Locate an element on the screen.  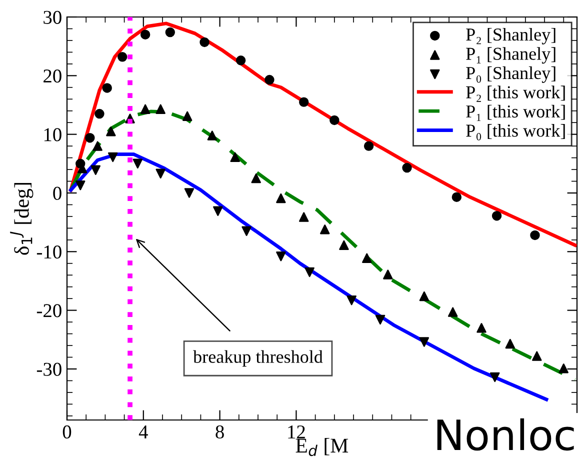
legend-label: P₁ [this work] is located at coordinates (515, 113).